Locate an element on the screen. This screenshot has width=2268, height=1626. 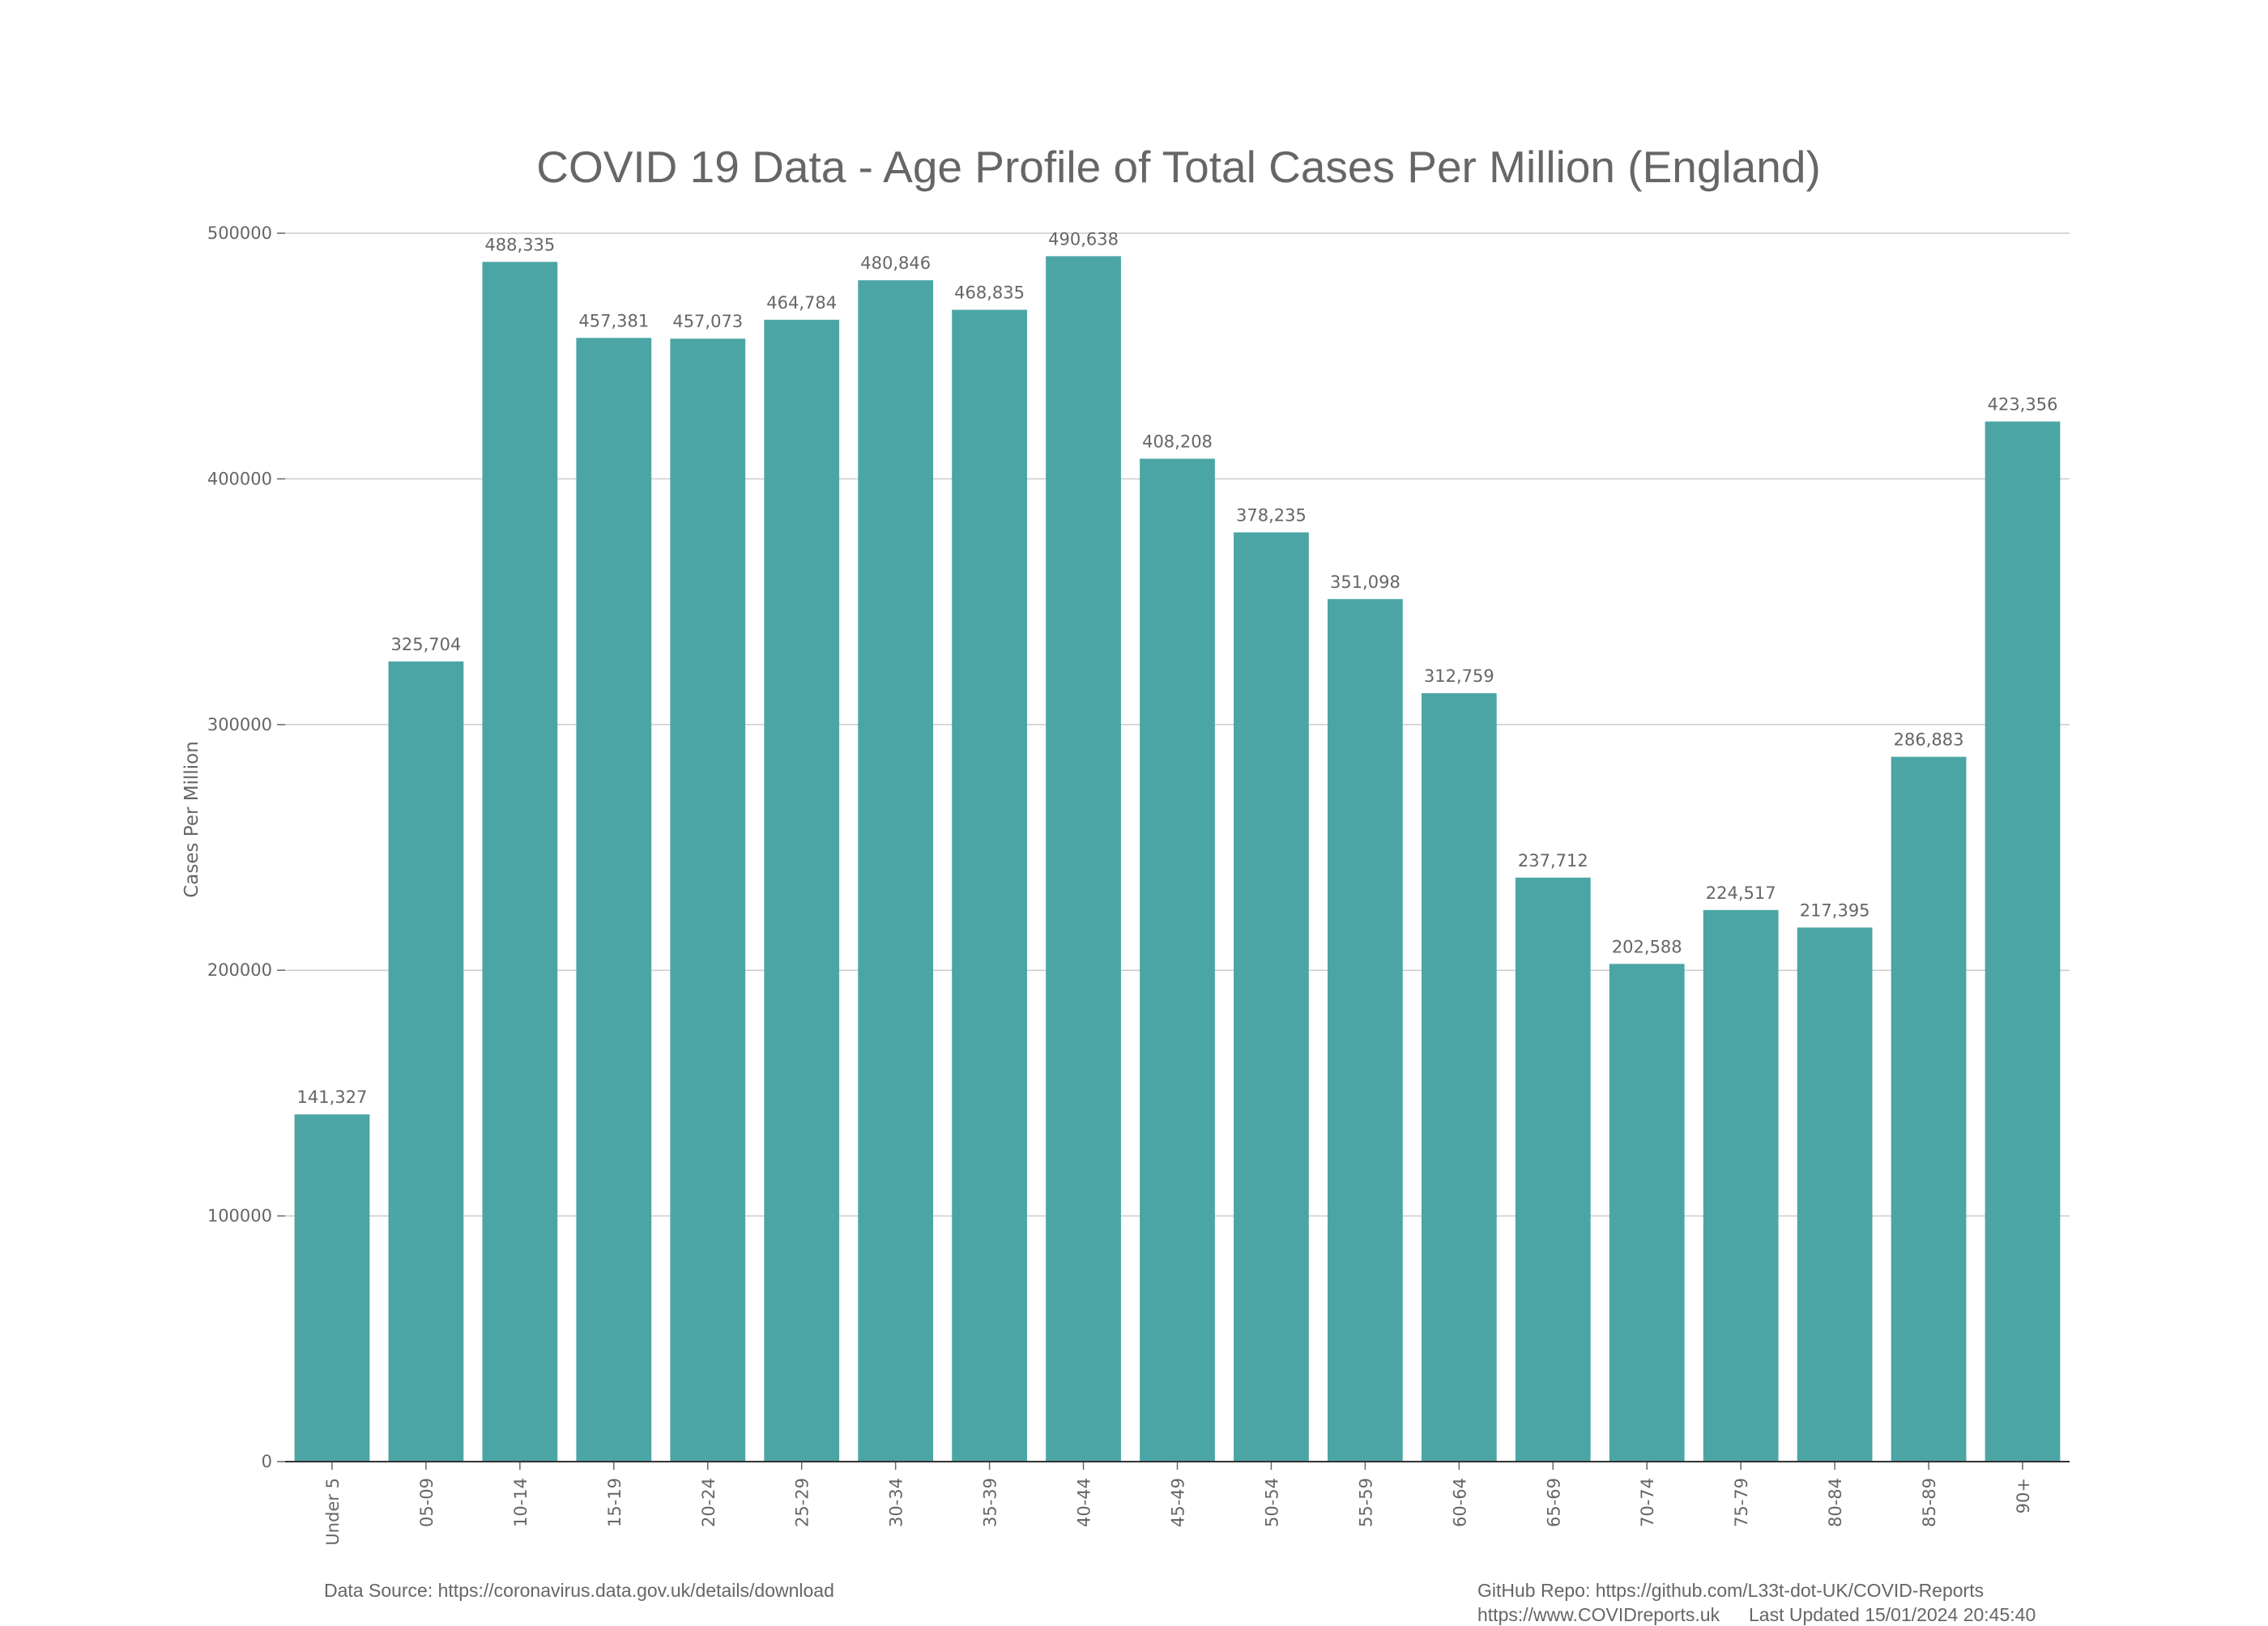
x-tick-label: 30-34 is located at coordinates (896, 1502).